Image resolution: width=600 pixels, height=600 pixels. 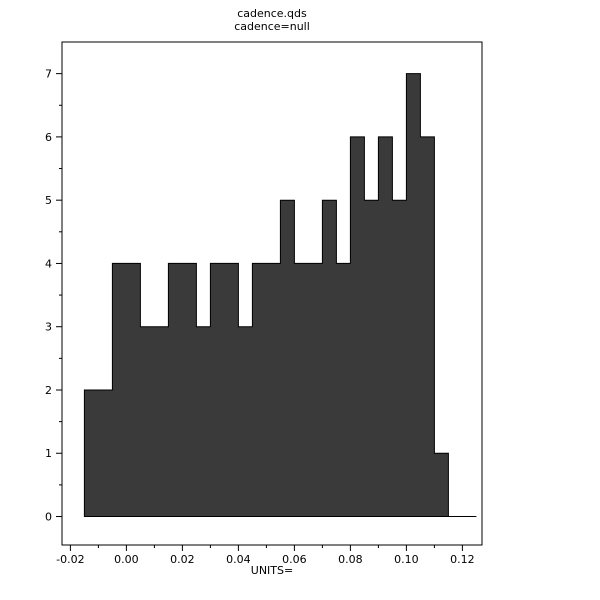 What do you see at coordinates (48, 390) in the screenshot?
I see `y-tick-label: 2` at bounding box center [48, 390].